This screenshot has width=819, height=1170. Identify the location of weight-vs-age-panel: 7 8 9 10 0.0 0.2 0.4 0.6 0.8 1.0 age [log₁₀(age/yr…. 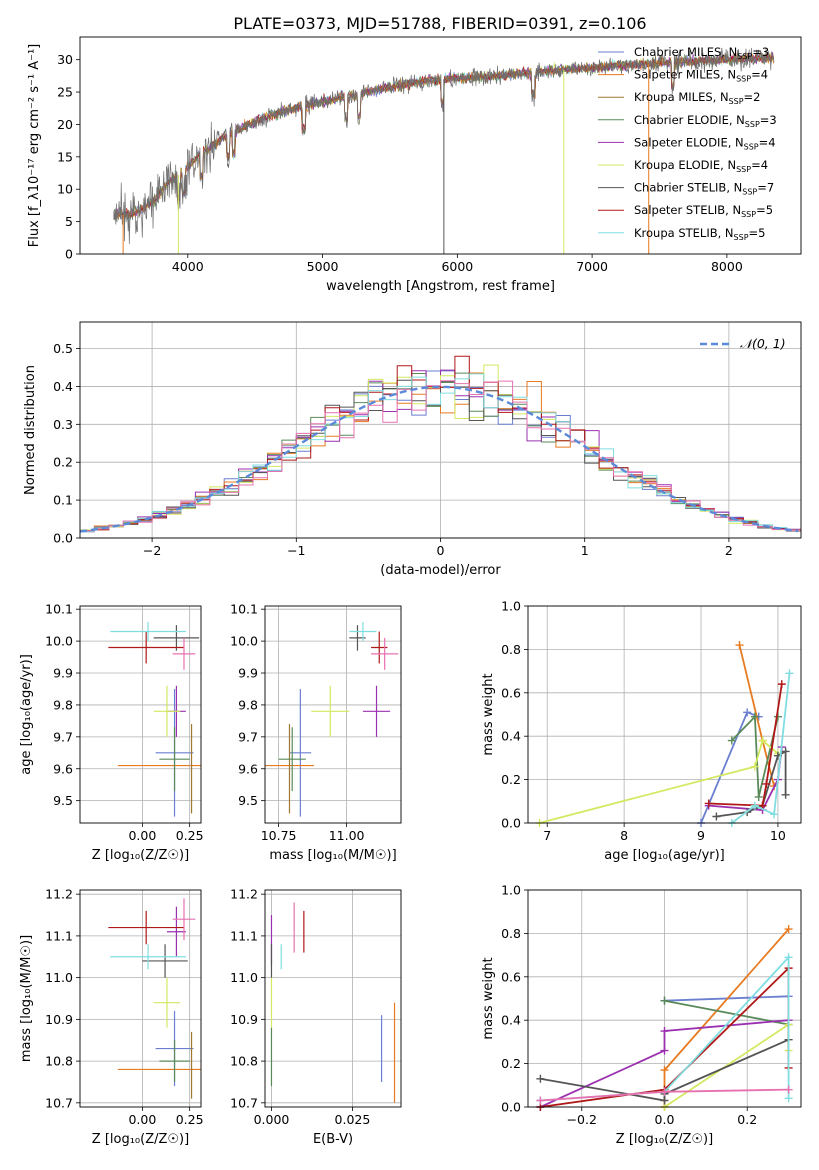
(641, 731).